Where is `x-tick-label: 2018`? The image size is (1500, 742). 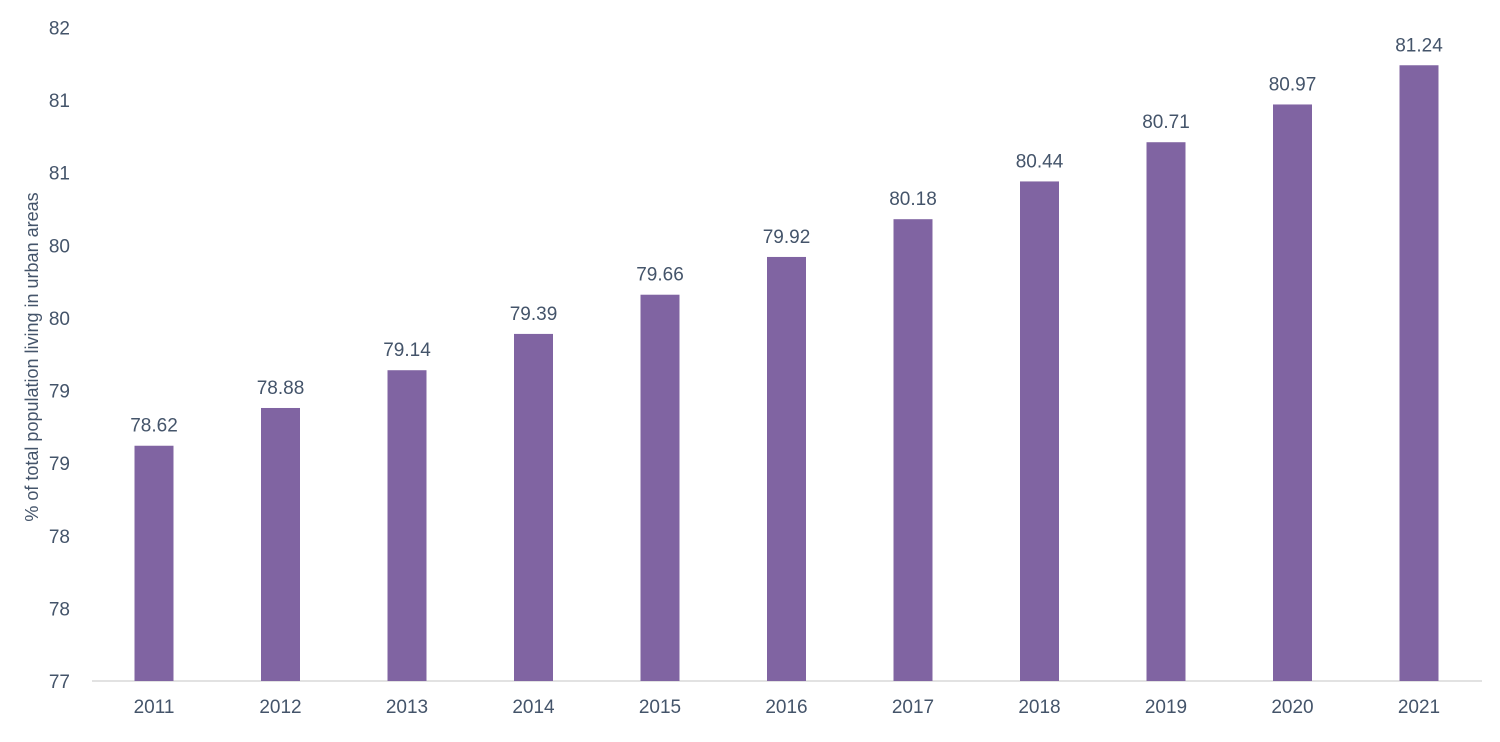
x-tick-label: 2018 is located at coordinates (1039, 707).